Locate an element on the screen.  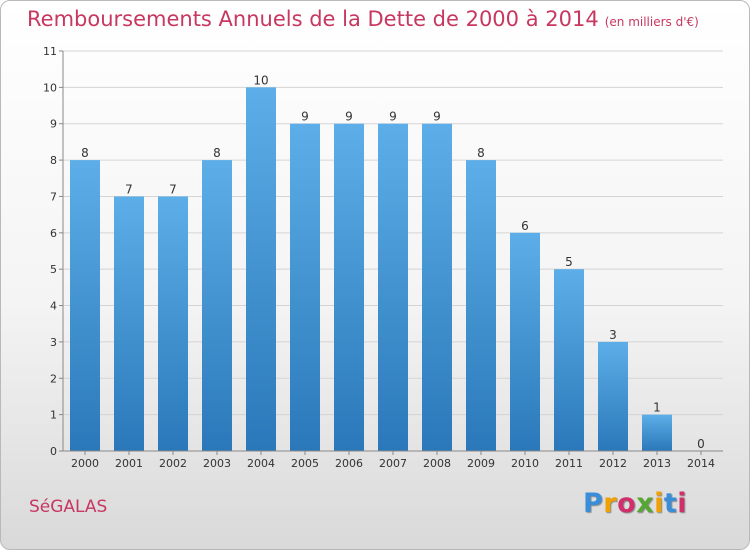
y-tick-label: 0 is located at coordinates (53, 451).